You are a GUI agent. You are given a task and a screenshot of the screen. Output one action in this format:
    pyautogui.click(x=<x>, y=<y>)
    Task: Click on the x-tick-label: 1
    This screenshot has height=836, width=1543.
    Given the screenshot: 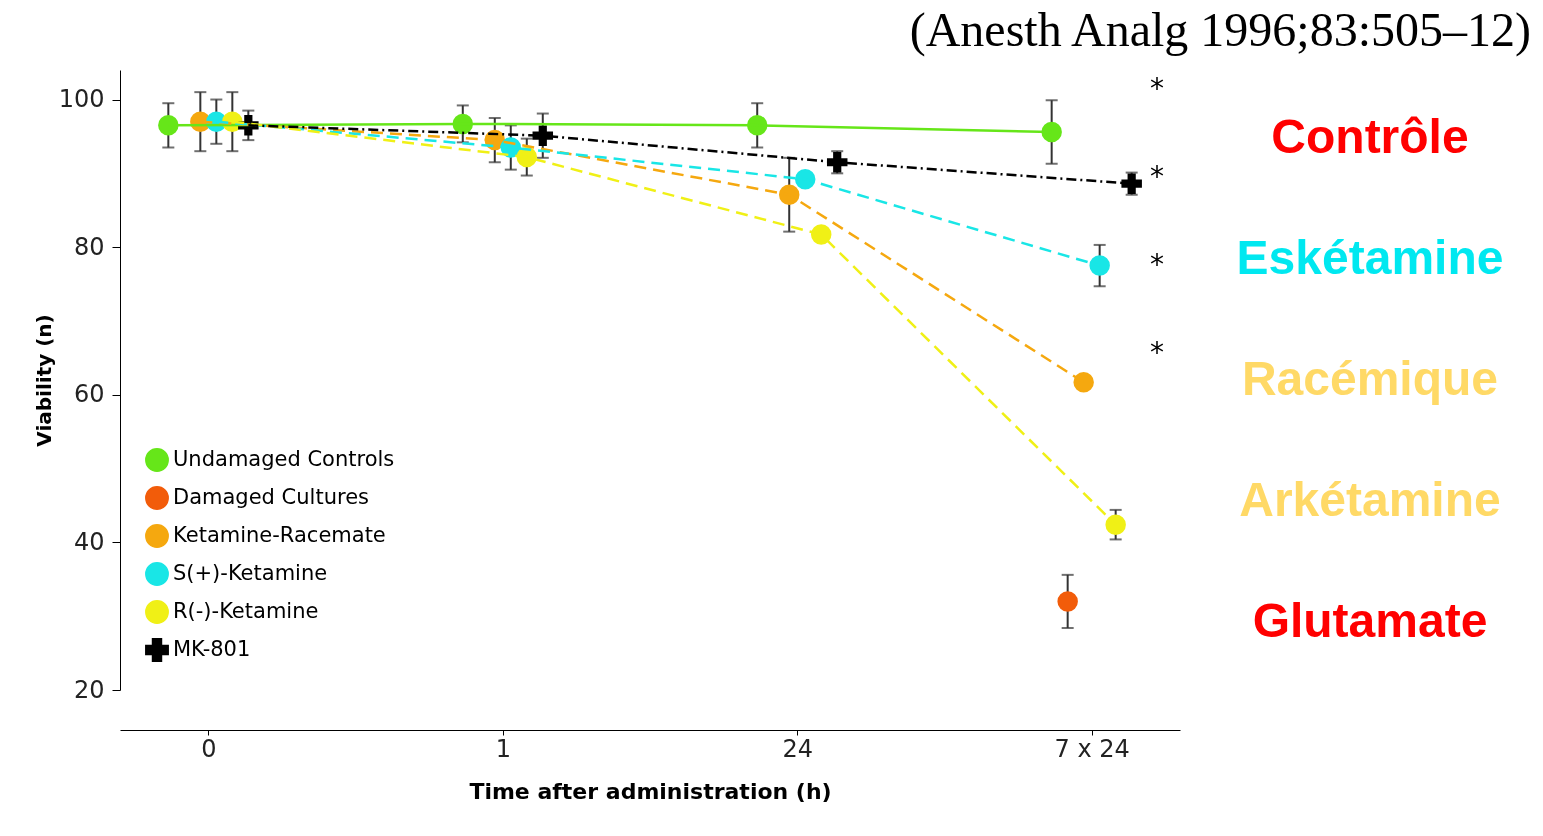 What is the action you would take?
    pyautogui.click(x=503, y=748)
    